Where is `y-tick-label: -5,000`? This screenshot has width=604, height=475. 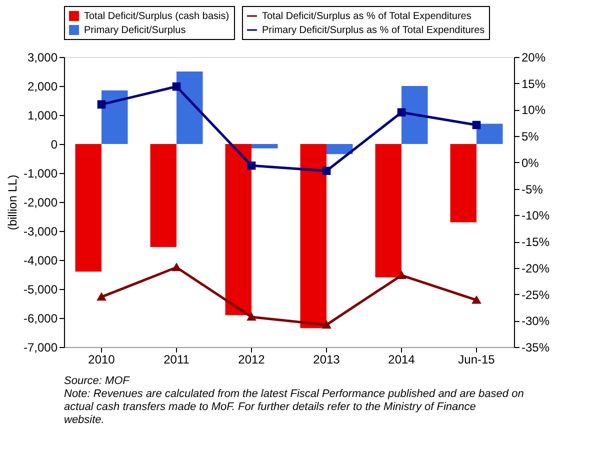 y-tick-label: -5,000 is located at coordinates (40, 289).